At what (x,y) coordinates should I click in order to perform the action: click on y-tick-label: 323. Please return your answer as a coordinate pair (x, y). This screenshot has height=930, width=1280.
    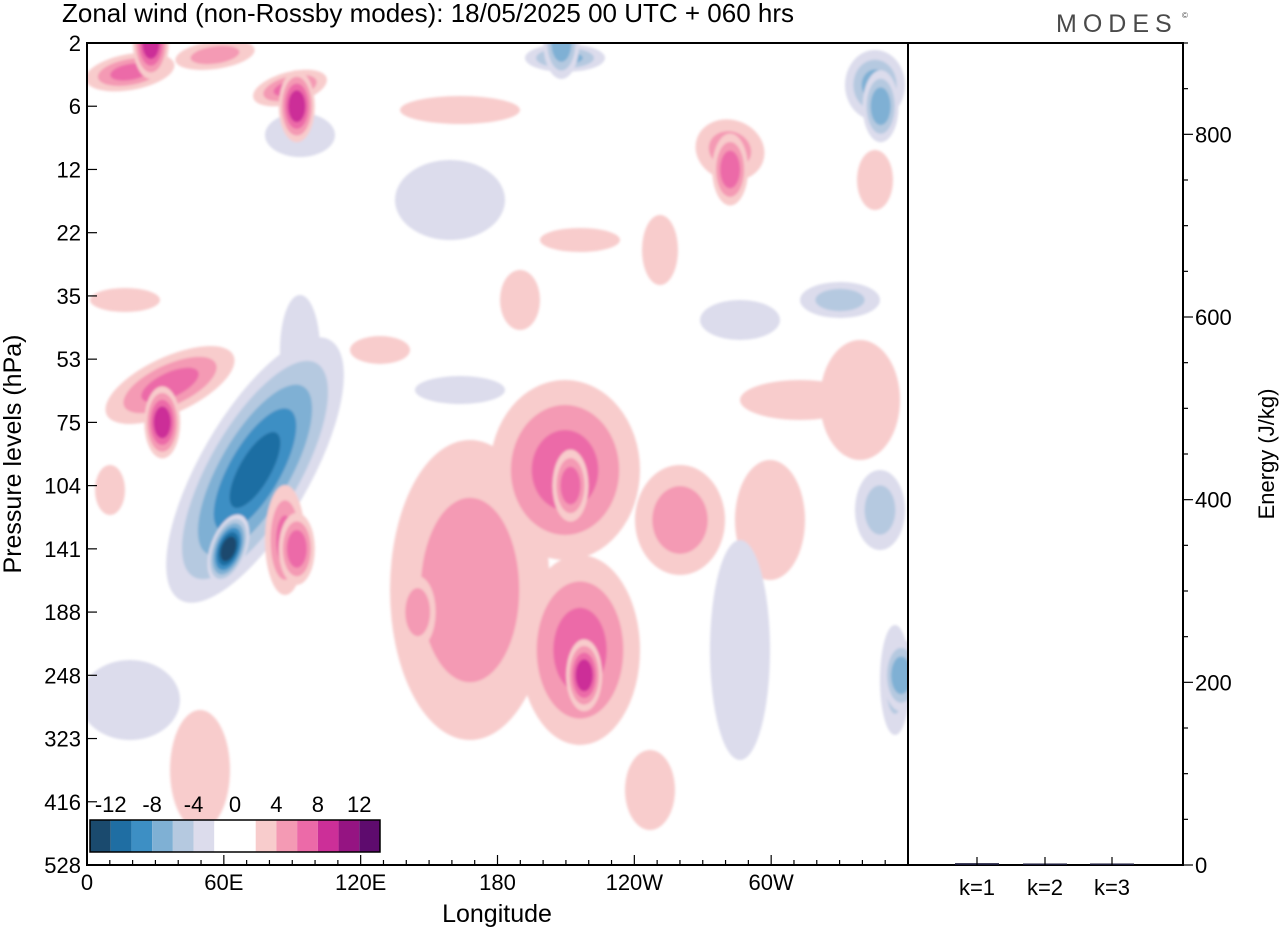
    Looking at the image, I should click on (62, 739).